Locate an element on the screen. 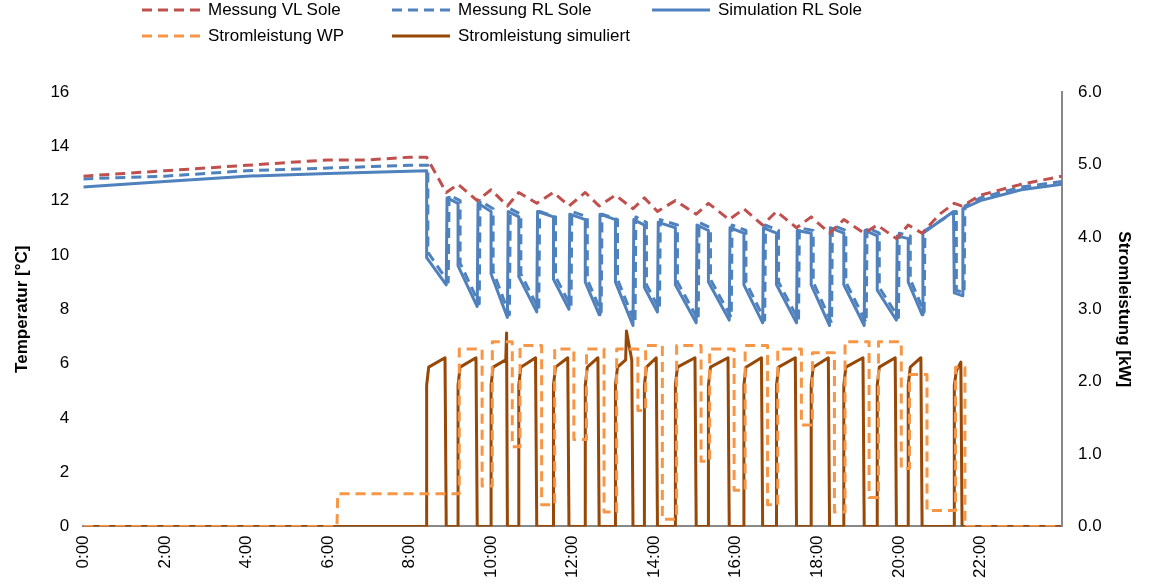  y-tick-label: 12 is located at coordinates (60, 200).